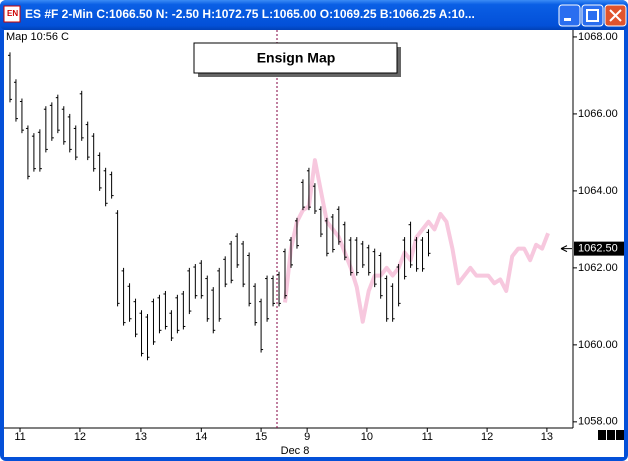 This screenshot has width=628, height=461. What do you see at coordinates (592, 15) in the screenshot?
I see `maximize-button` at bounding box center [592, 15].